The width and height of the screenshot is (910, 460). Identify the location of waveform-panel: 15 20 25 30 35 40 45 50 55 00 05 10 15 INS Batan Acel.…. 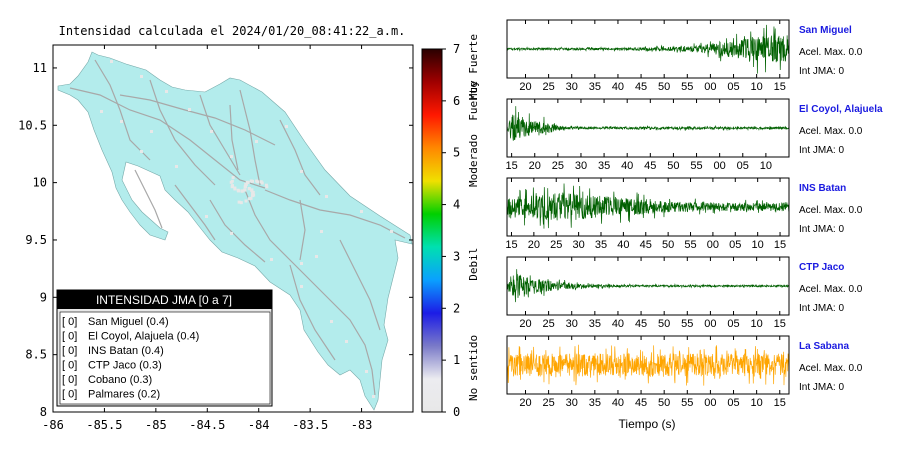
(684, 214).